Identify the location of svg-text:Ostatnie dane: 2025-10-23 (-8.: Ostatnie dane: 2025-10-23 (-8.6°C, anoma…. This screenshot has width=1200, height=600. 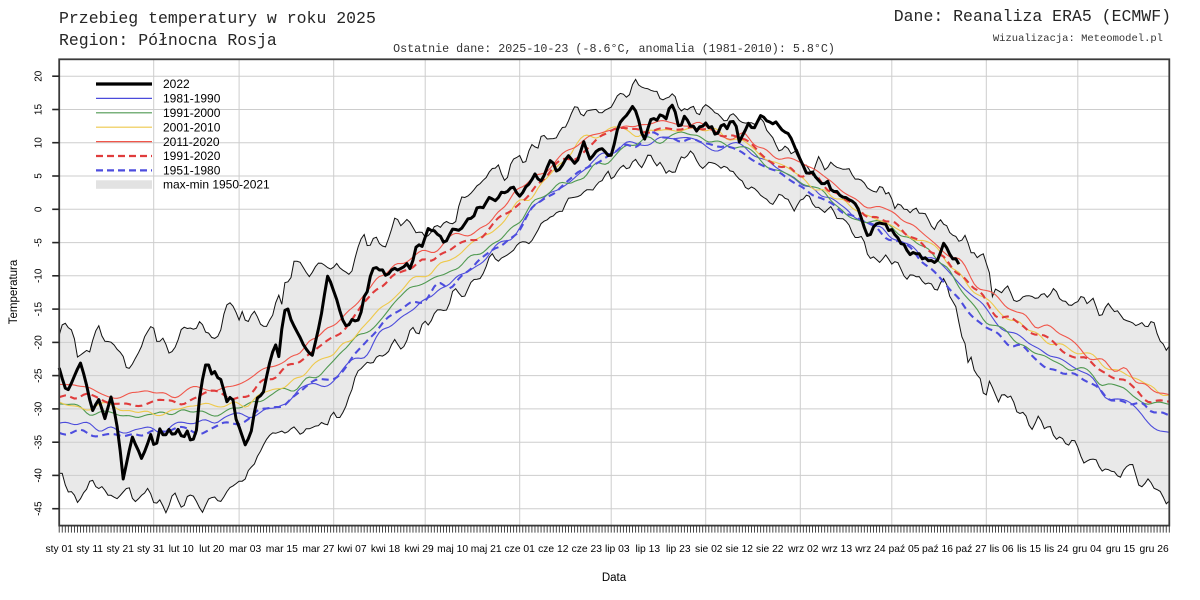
(614, 49).